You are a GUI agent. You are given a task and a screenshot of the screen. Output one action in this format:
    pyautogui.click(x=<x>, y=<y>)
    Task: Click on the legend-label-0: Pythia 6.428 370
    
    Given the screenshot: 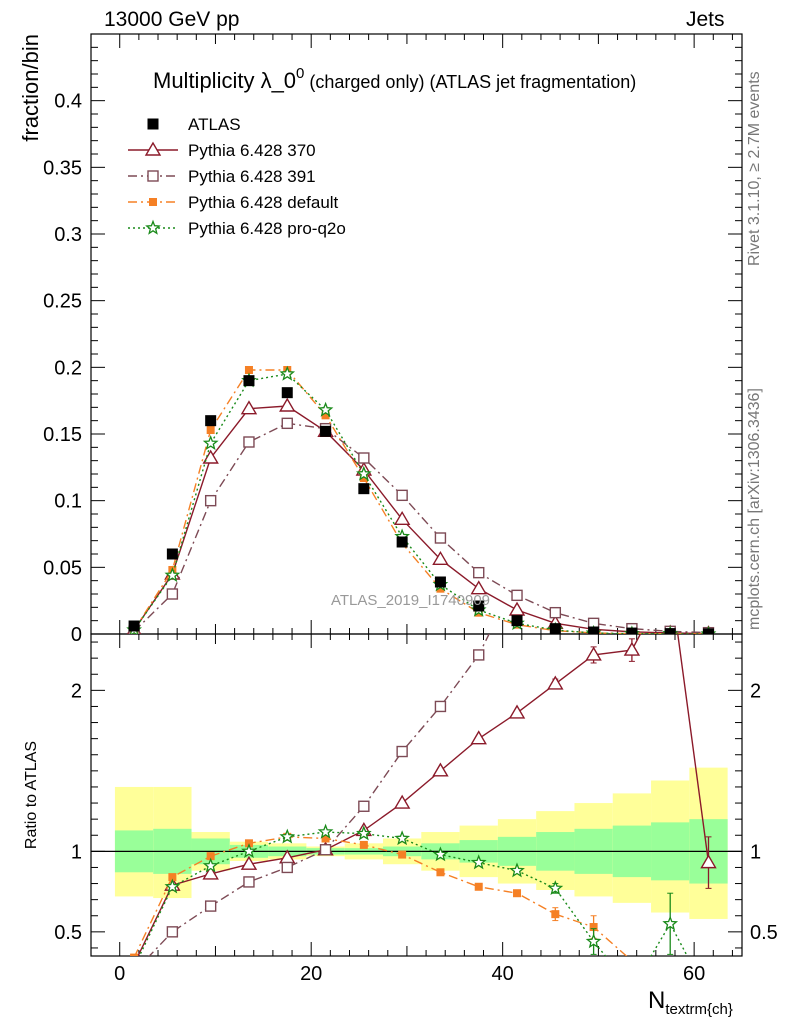 What is the action you would take?
    pyautogui.click(x=252, y=150)
    